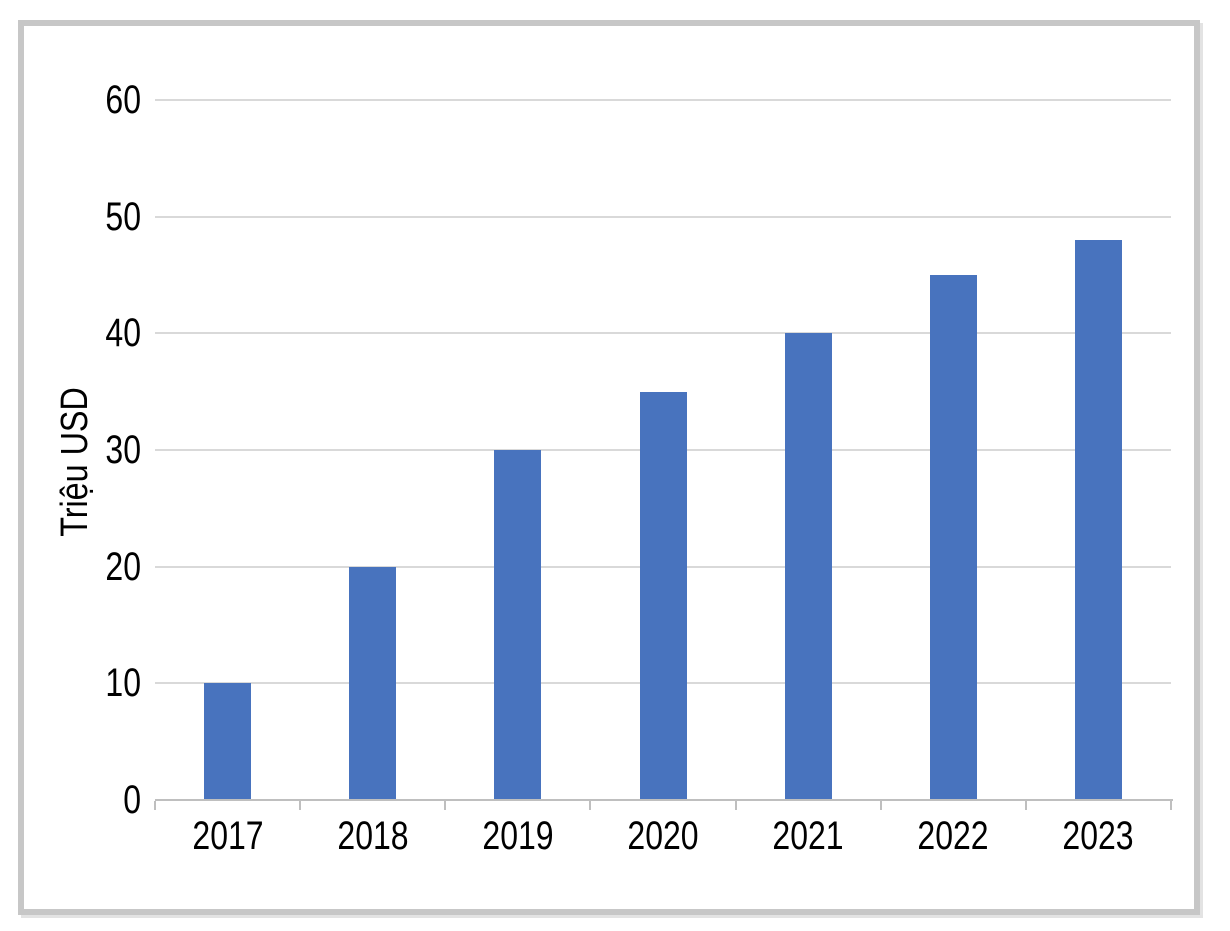  What do you see at coordinates (808, 836) in the screenshot?
I see `x-tick-label: 2021` at bounding box center [808, 836].